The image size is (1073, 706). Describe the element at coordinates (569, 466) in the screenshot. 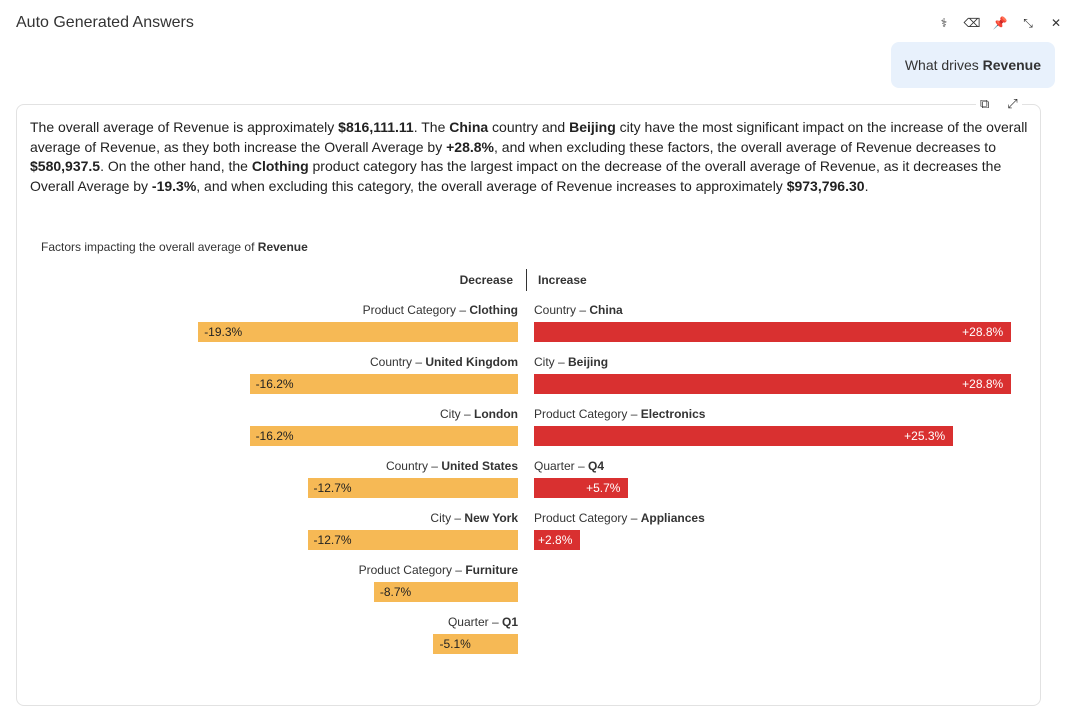

I see `bar-label: Quarter – Q4` at that location.